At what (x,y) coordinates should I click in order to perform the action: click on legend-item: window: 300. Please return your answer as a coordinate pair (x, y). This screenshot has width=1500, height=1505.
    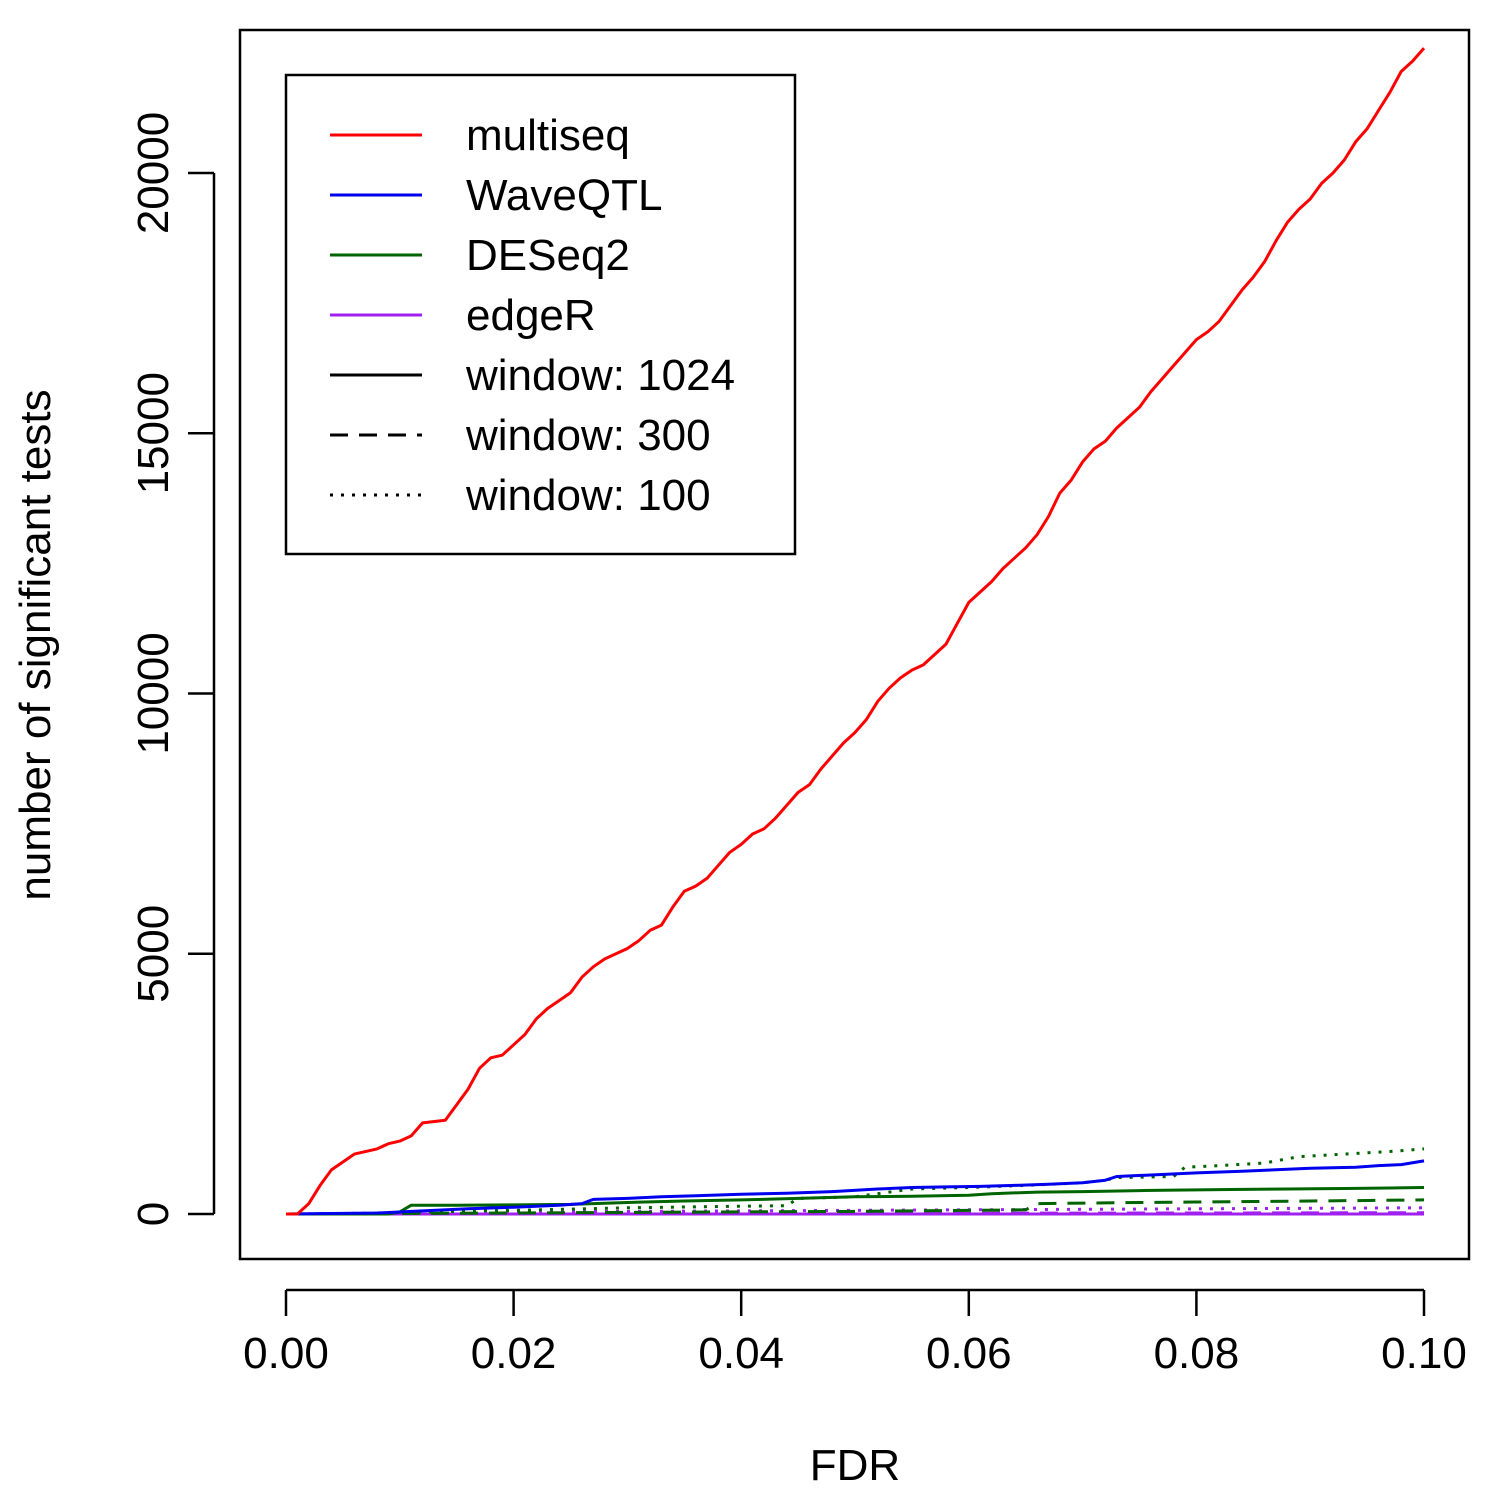
    Looking at the image, I should click on (520, 435).